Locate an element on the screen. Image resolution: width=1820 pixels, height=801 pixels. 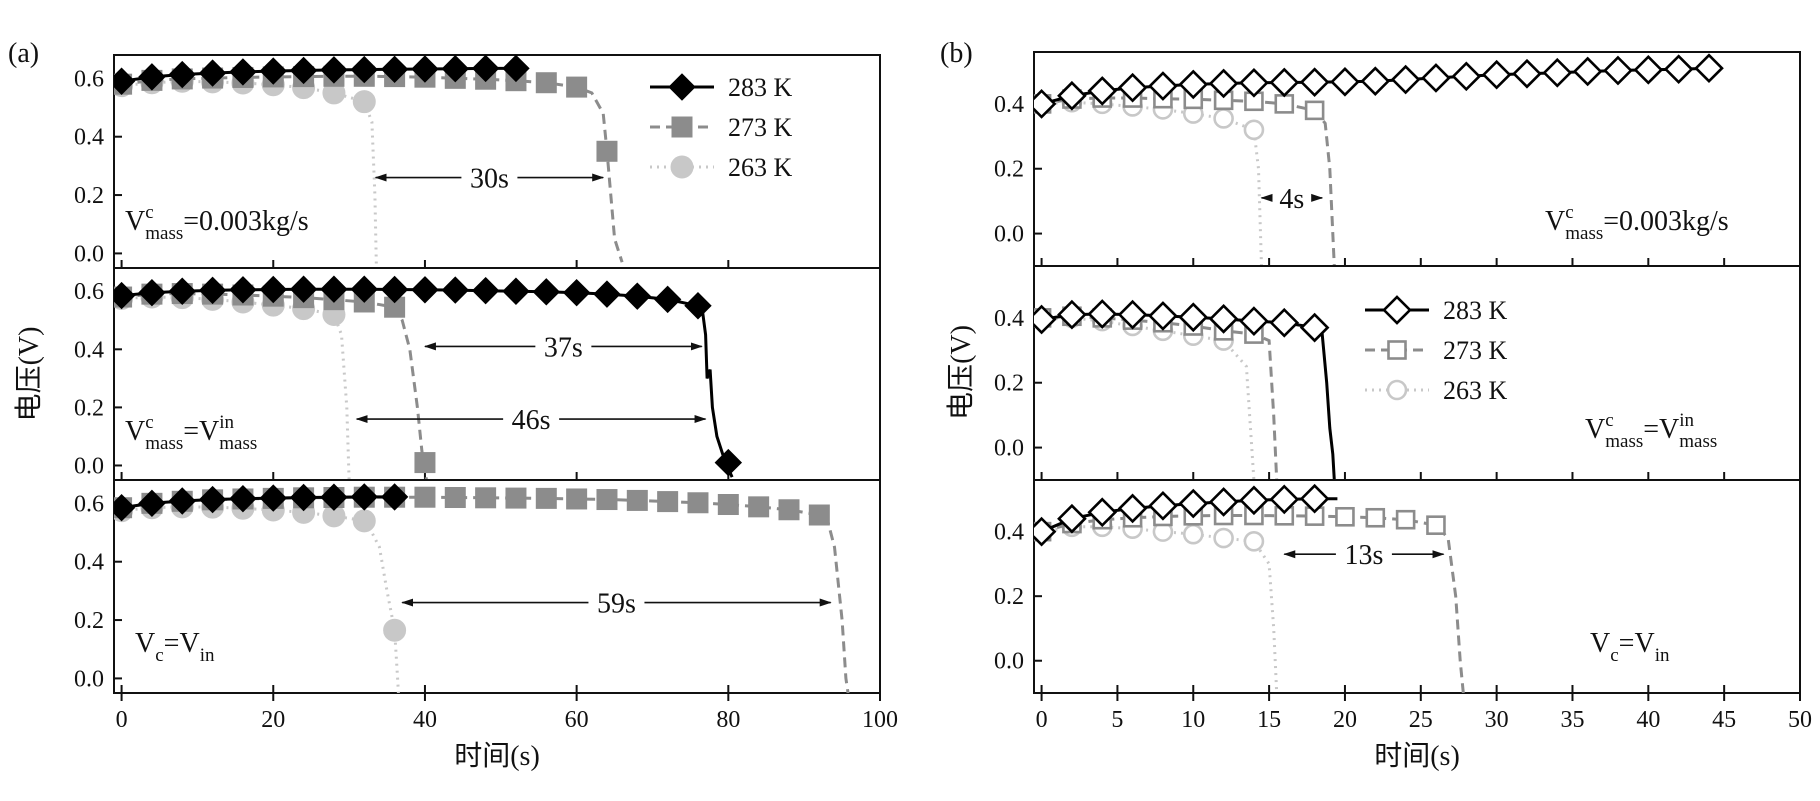
interval-annotation: 4s is located at coordinates (1292, 199).